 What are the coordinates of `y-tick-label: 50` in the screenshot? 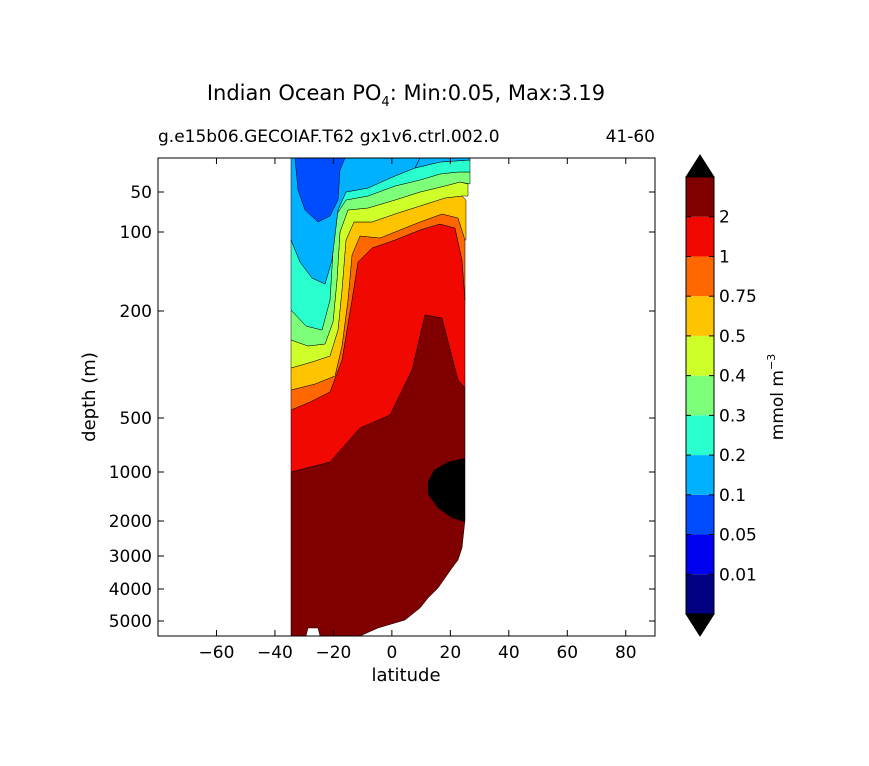 It's located at (141, 193).